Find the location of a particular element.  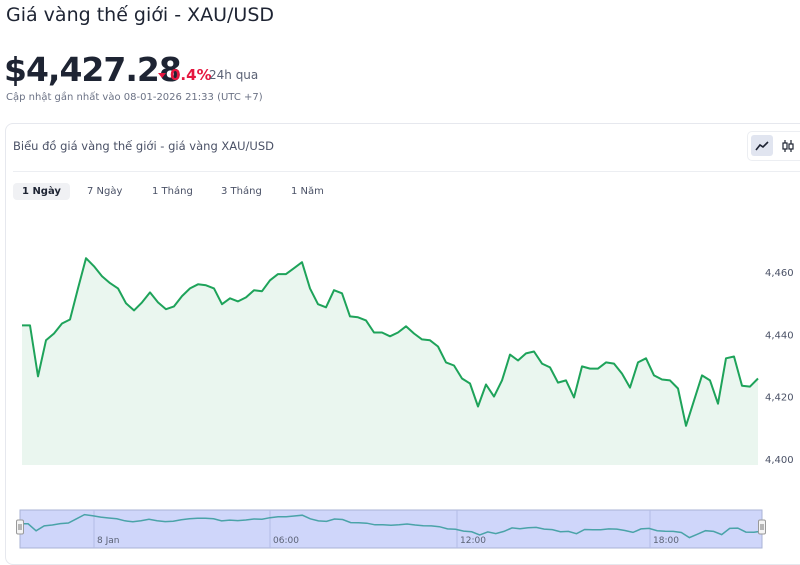

navigator-time-label: 06:00 is located at coordinates (286, 541).